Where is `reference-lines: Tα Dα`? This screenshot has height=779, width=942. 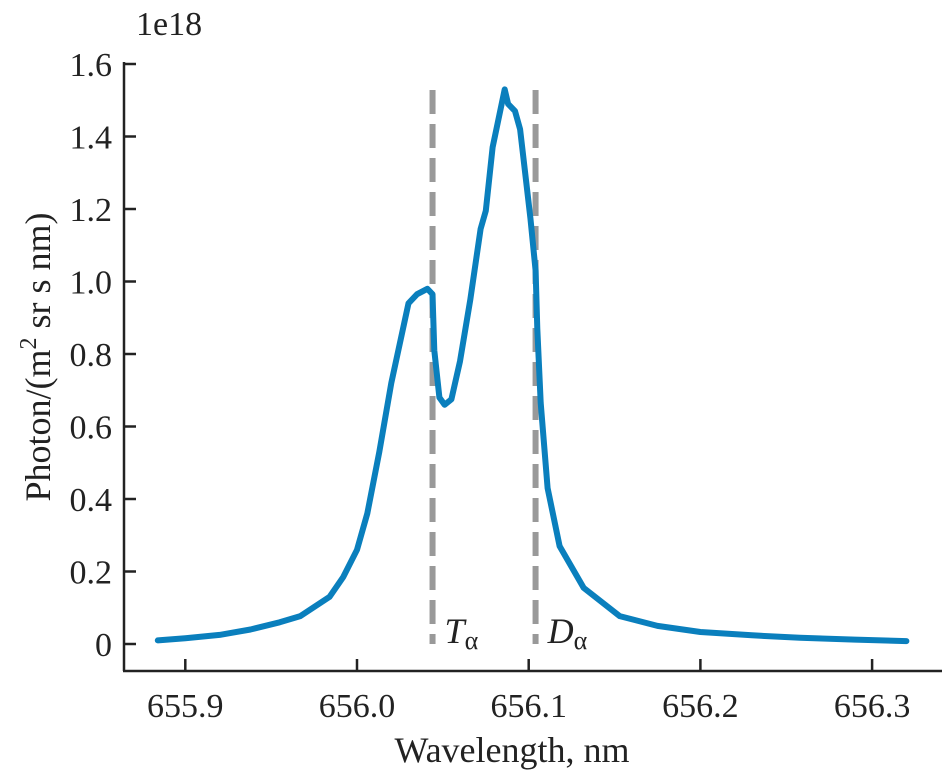 reference-lines: Tα Dα is located at coordinates (508, 372).